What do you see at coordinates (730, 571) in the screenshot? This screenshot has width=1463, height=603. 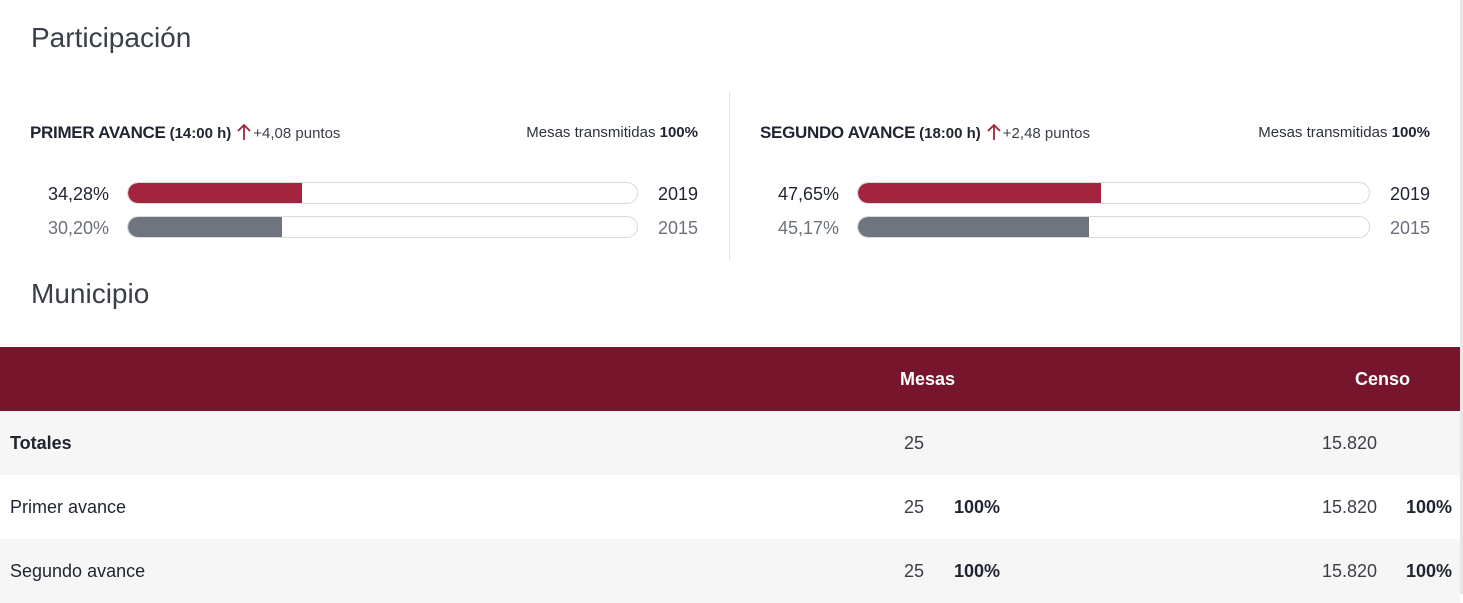 I see `table-row-segundo-avance: Segundo avance 25 100% 15.820 100%` at bounding box center [730, 571].